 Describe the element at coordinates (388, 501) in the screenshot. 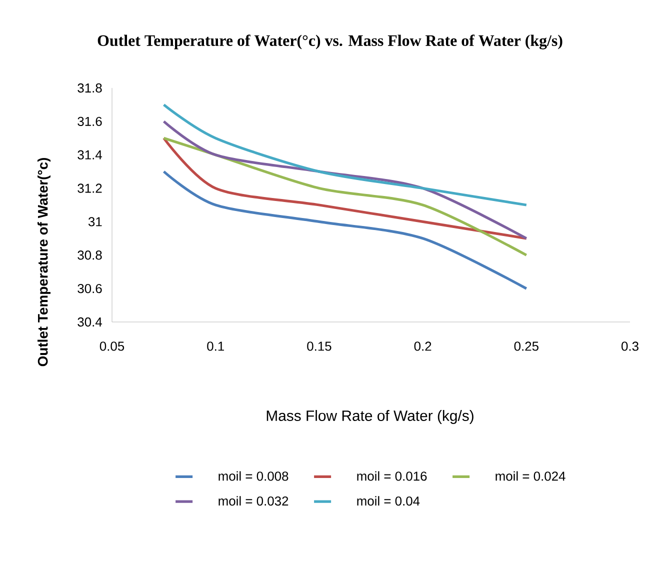

I see `legend-label: moil = 0.04` at that location.